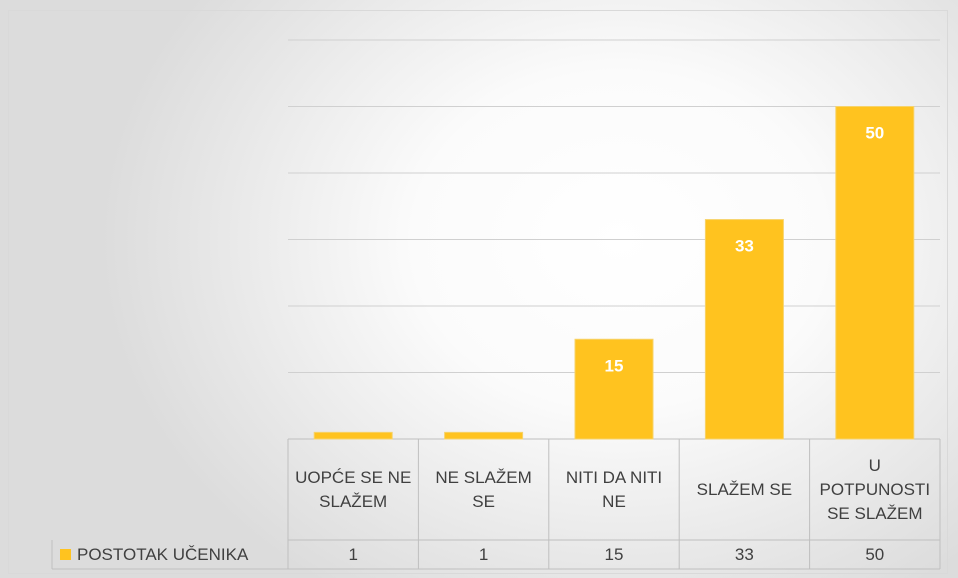 The height and width of the screenshot is (578, 958). What do you see at coordinates (875, 489) in the screenshot?
I see `category-label: U POTPUNOSTI SE SLAŽEM` at bounding box center [875, 489].